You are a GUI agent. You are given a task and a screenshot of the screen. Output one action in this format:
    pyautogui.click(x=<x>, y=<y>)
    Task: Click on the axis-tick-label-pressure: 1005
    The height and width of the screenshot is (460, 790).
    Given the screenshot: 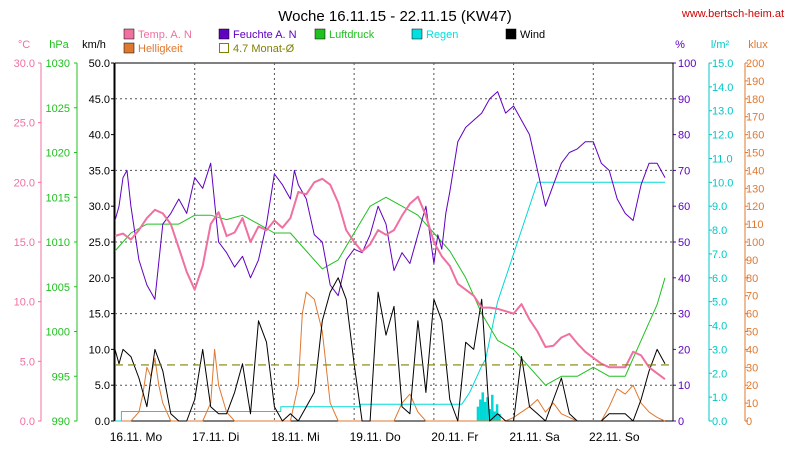 What is the action you would take?
    pyautogui.click(x=58, y=288)
    